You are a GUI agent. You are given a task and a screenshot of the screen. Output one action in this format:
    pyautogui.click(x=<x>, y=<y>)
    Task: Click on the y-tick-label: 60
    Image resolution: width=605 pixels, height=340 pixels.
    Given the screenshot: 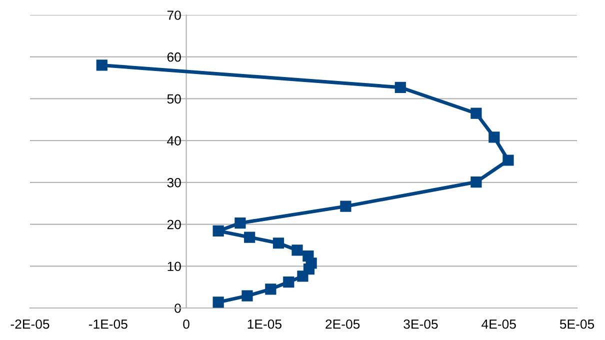 What is the action you would take?
    pyautogui.click(x=174, y=57)
    